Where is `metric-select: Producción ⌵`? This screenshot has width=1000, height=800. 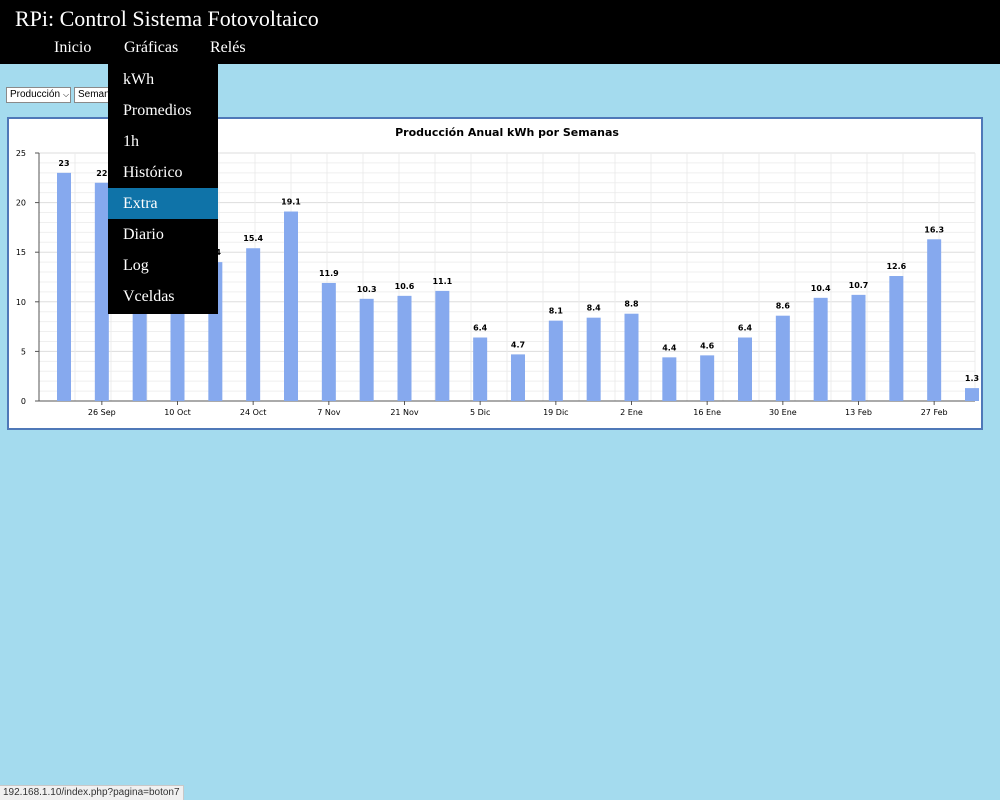
metric-select: Producción ⌵ is located at coordinates (38, 95).